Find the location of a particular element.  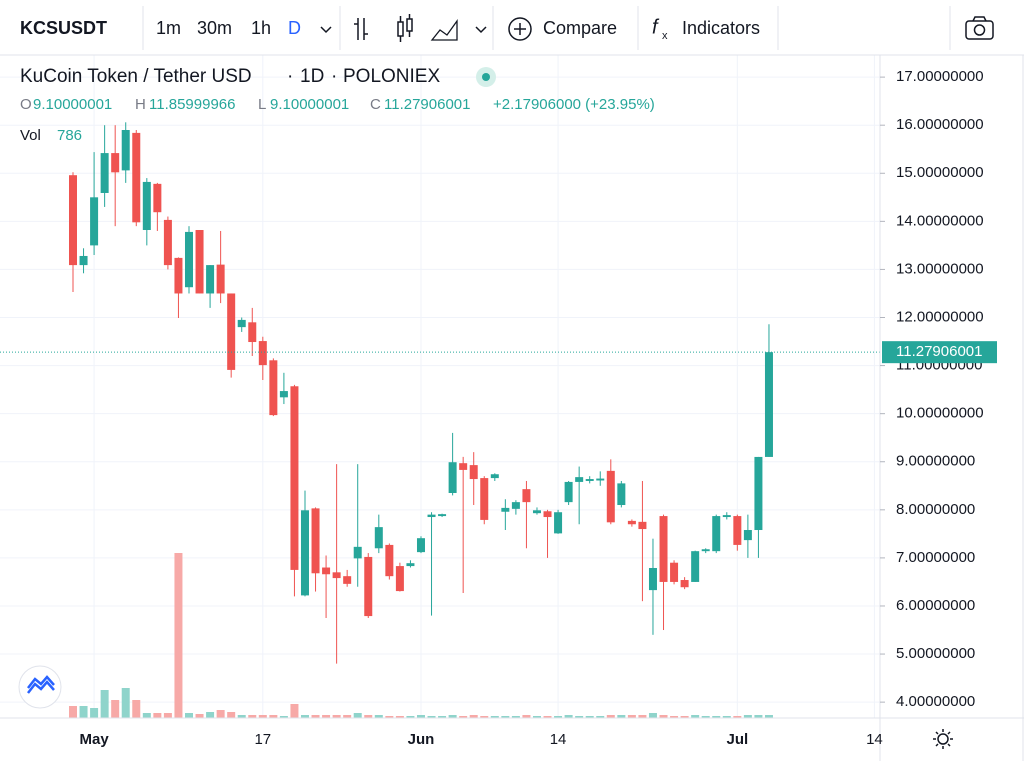

volume-value: 786 is located at coordinates (69, 135).